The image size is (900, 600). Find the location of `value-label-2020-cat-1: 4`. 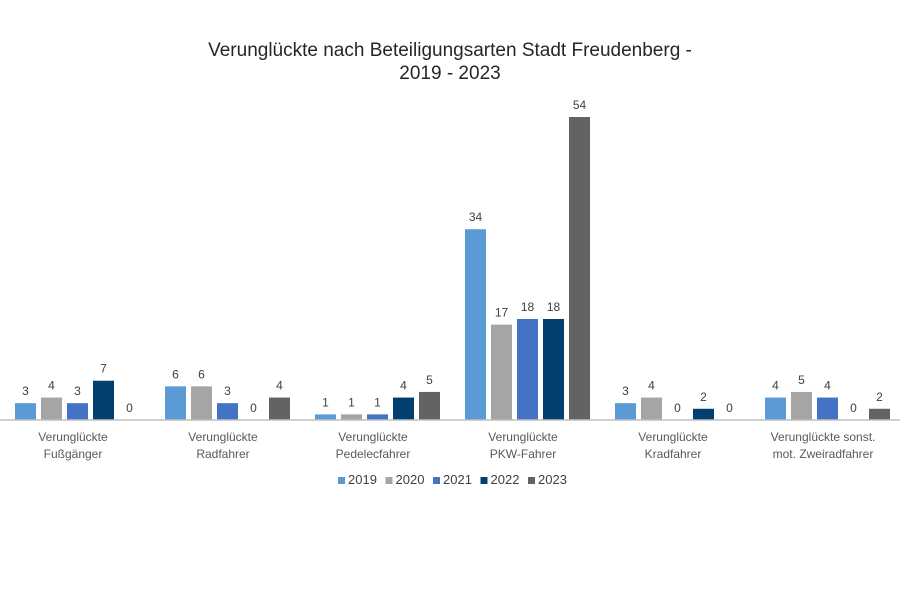

value-label-2020-cat-1: 4 is located at coordinates (51, 386).